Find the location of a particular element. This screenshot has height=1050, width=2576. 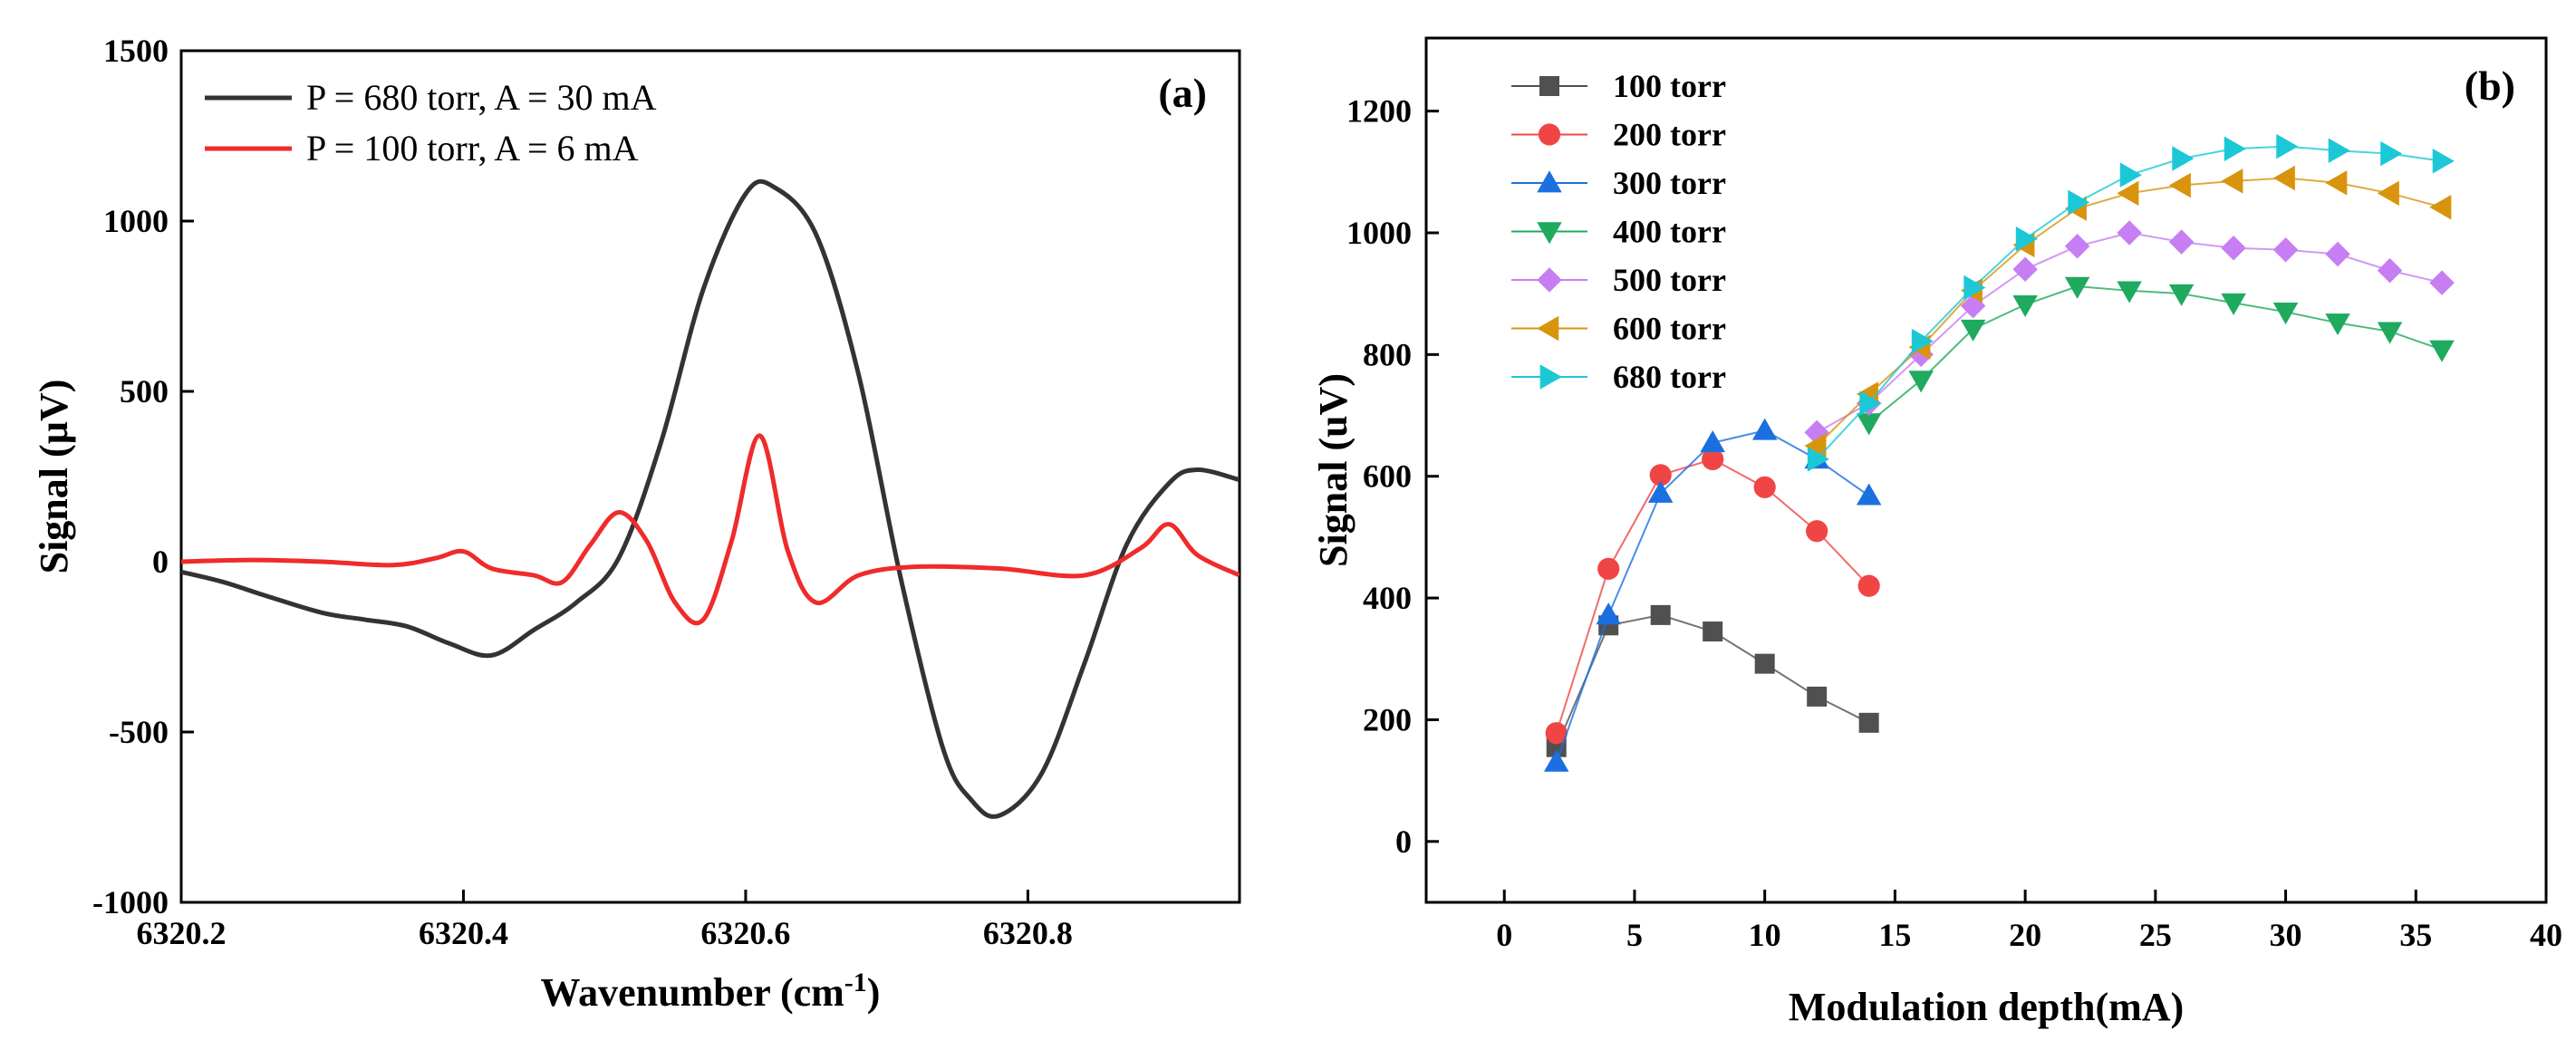

x-axis-label: Modulation depth(mA) is located at coordinates (1986, 1007).